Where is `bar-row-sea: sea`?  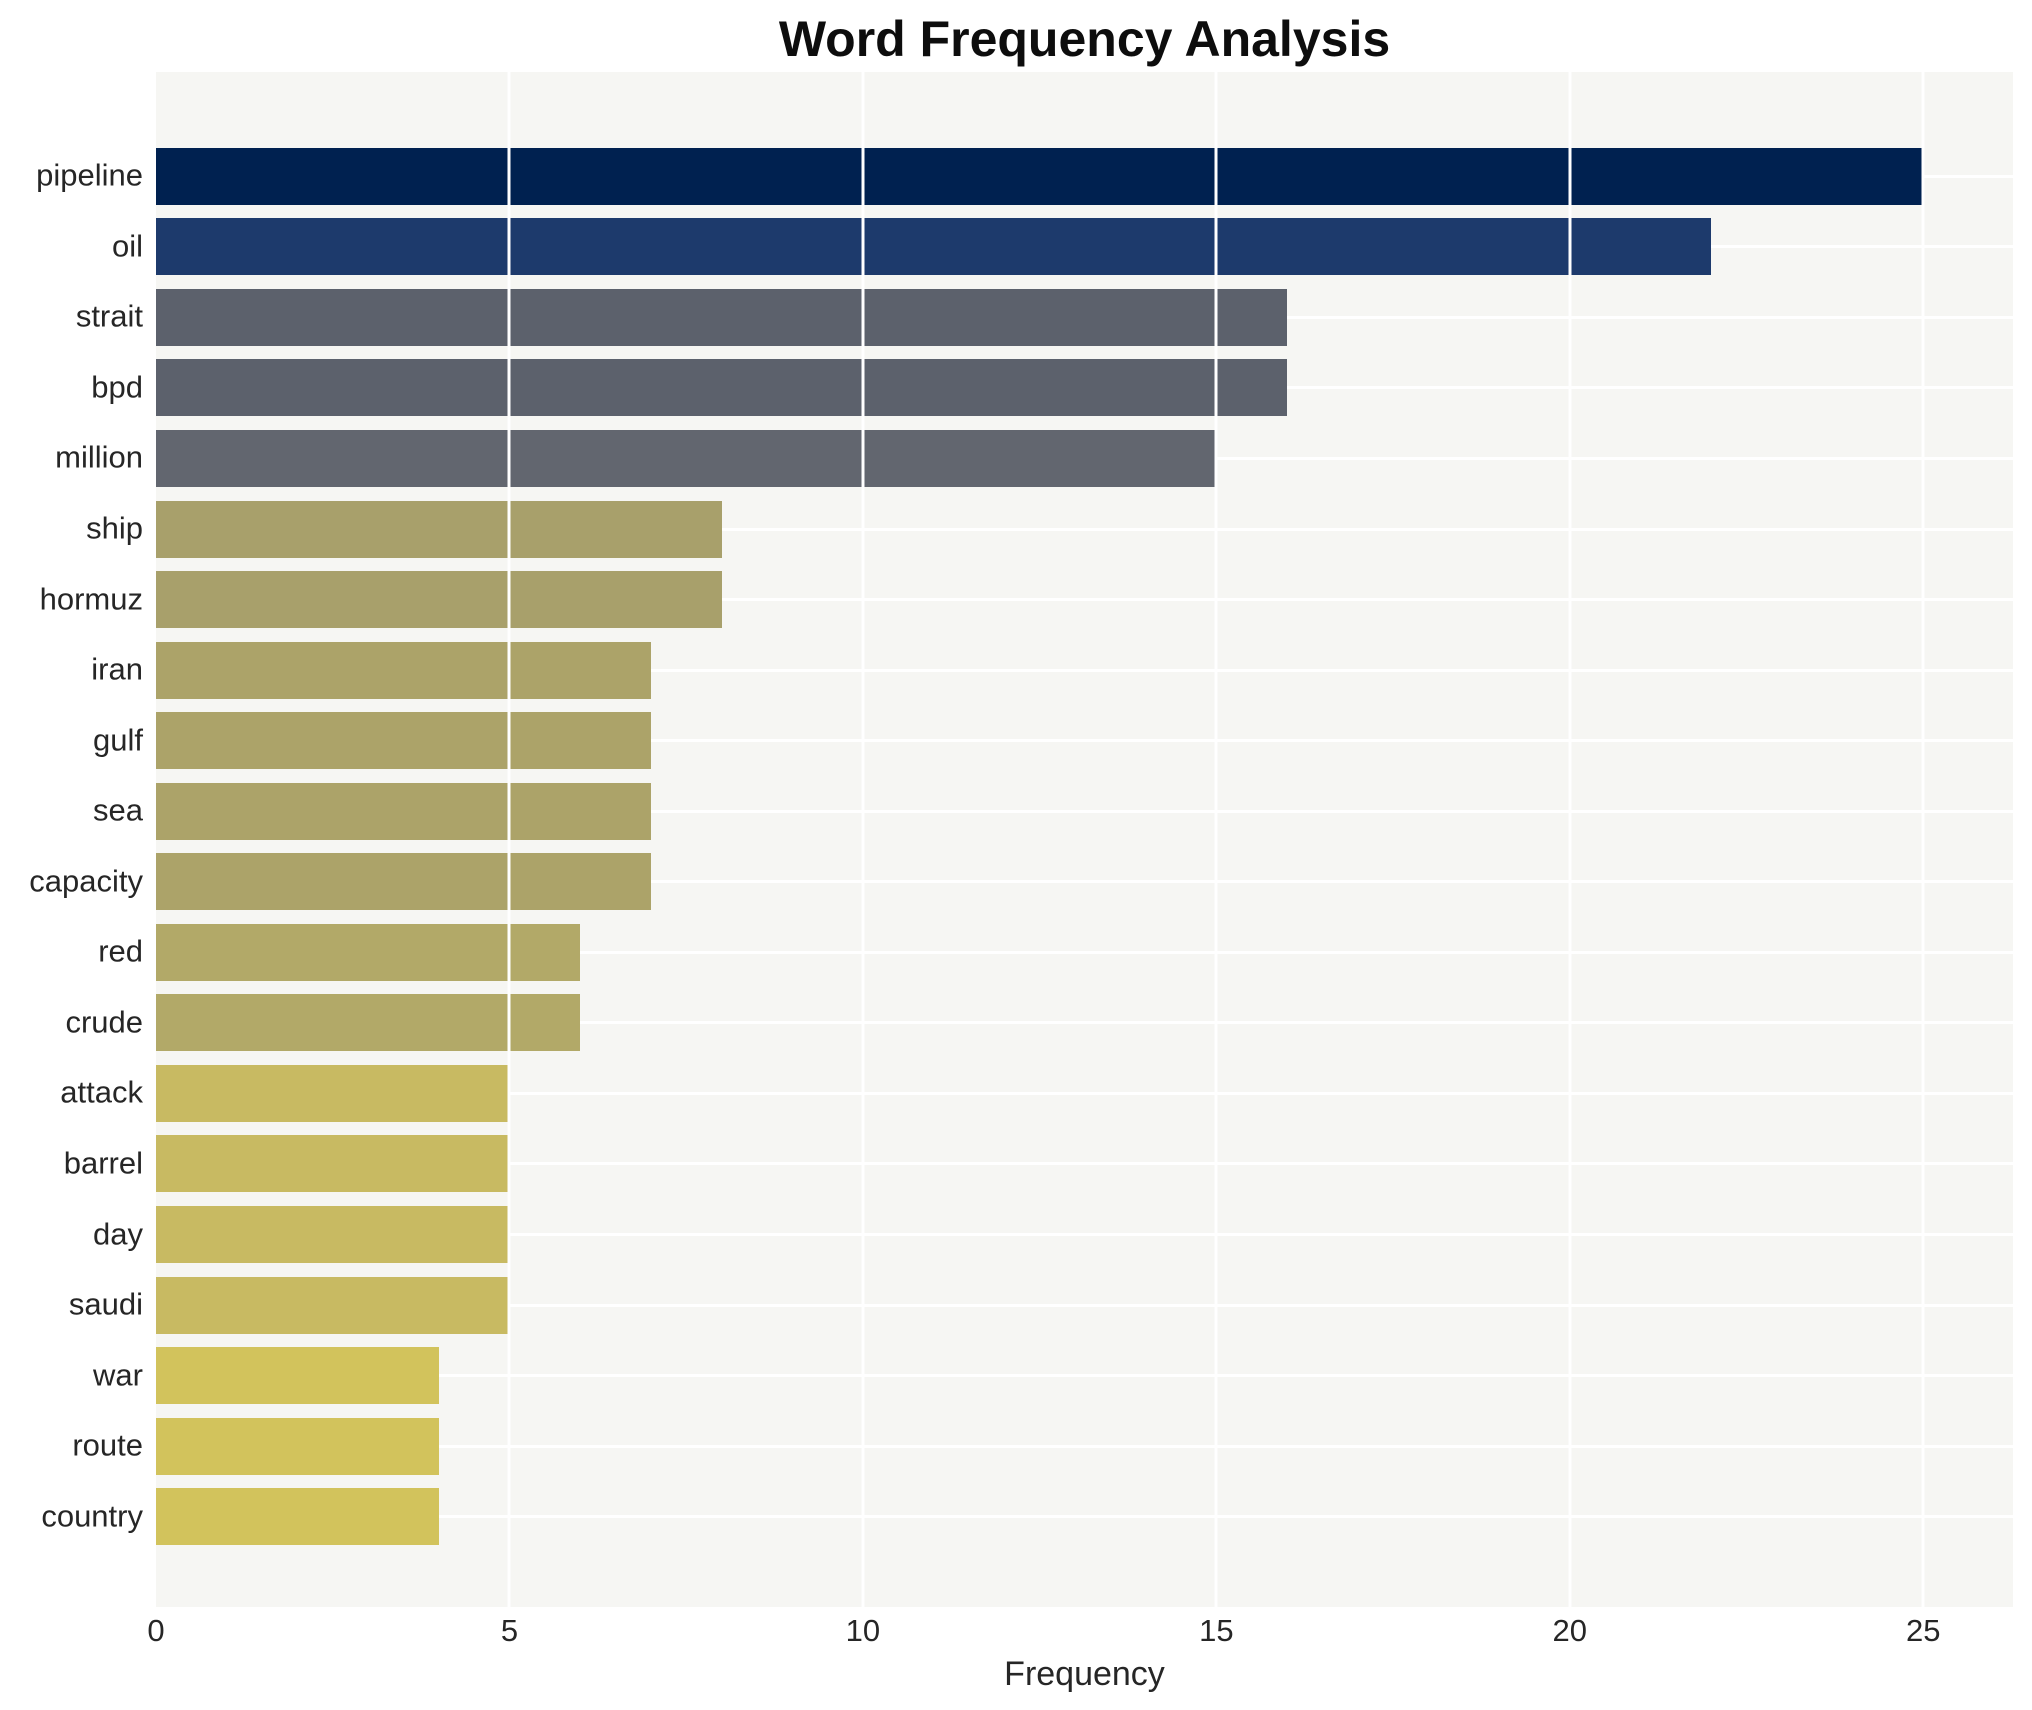 bar-row-sea: sea is located at coordinates (1053, 811).